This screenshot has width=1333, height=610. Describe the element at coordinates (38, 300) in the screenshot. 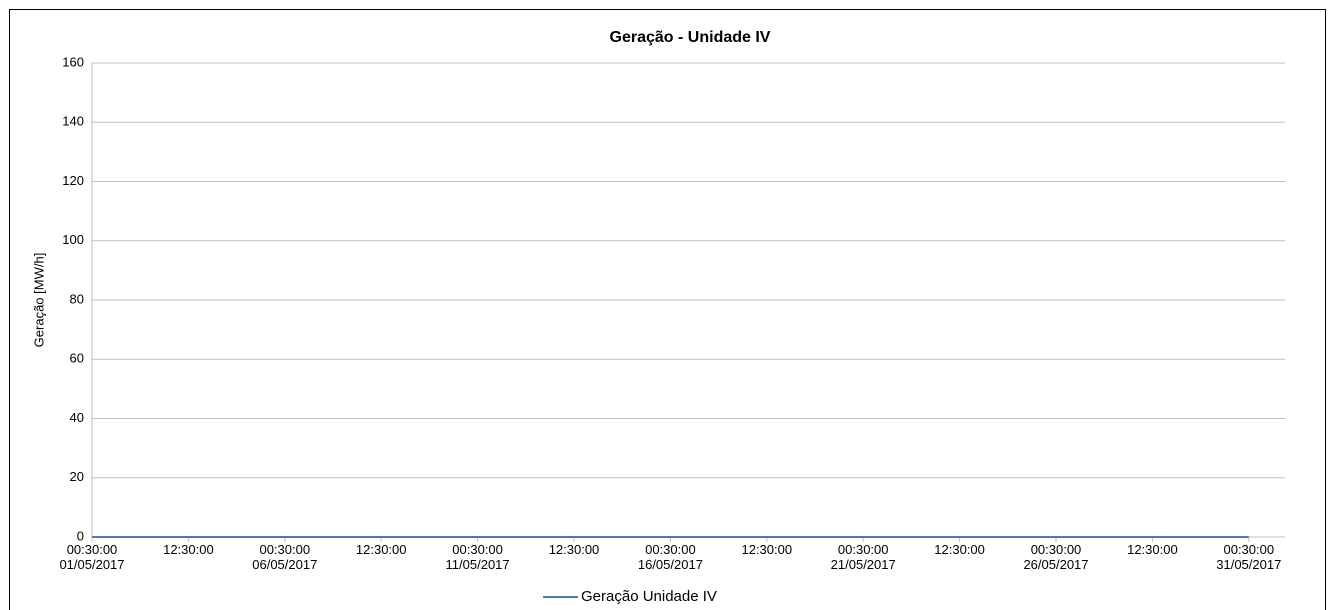

I see `y-axis-label: Geração [MW/h]` at that location.